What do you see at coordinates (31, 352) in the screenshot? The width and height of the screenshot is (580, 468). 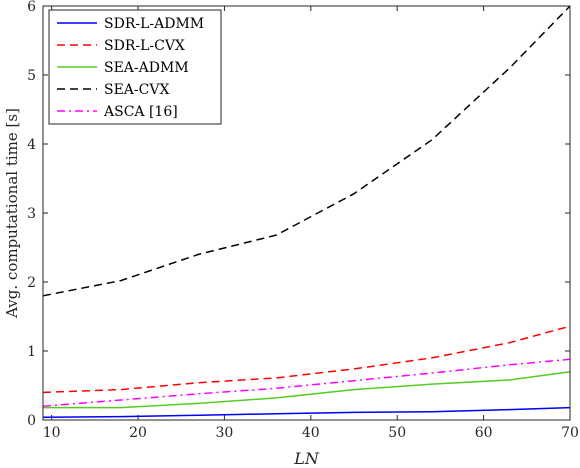 I see `y-tick-label: 1` at bounding box center [31, 352].